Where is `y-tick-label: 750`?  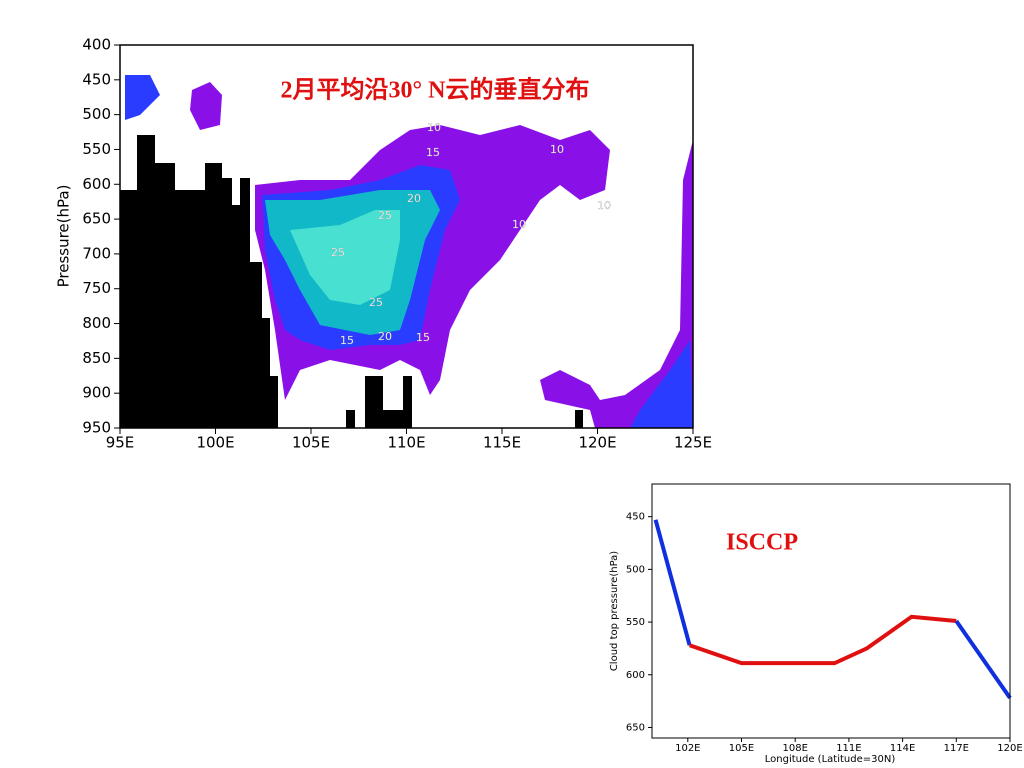 y-tick-label: 750 is located at coordinates (96, 288).